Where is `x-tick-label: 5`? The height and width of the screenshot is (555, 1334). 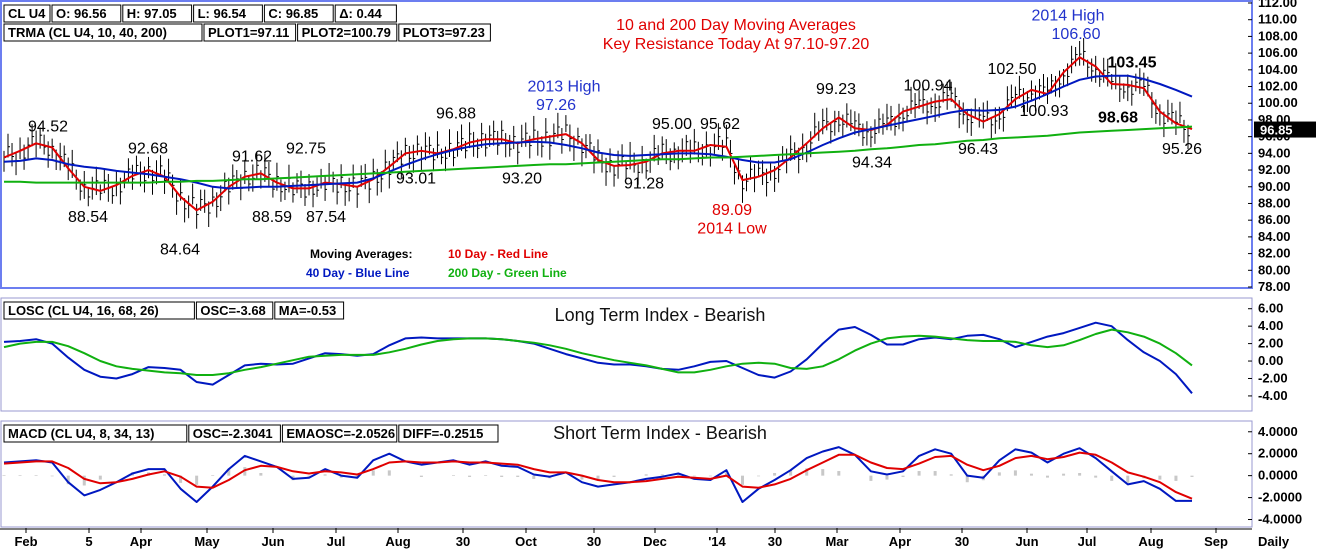 x-tick-label: 5 is located at coordinates (88, 541).